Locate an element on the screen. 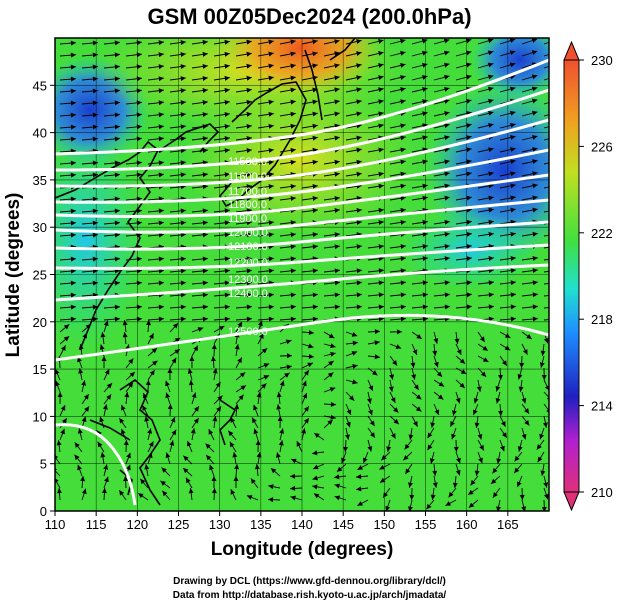 This screenshot has width=619, height=605. contour-label: 11700.0 is located at coordinates (247, 192).